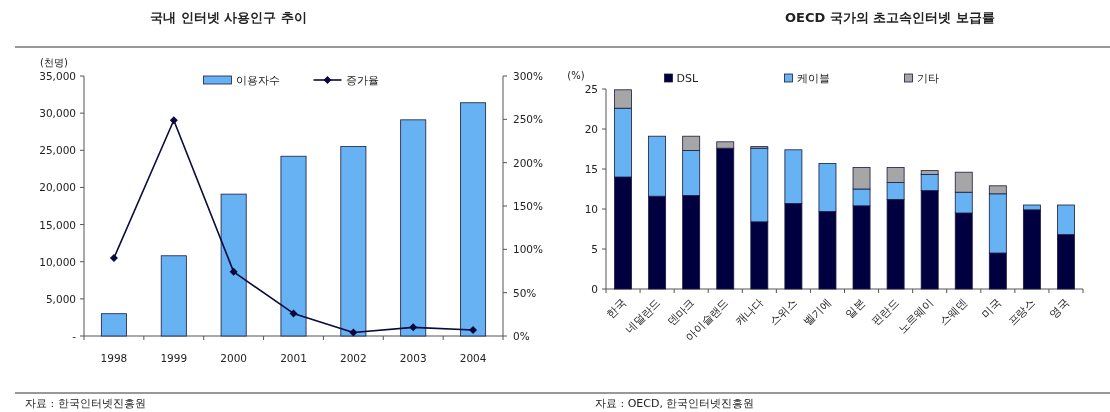 Image resolution: width=1110 pixels, height=412 pixels. What do you see at coordinates (353, 358) in the screenshot?
I see `x-tick-label: 2002` at bounding box center [353, 358].